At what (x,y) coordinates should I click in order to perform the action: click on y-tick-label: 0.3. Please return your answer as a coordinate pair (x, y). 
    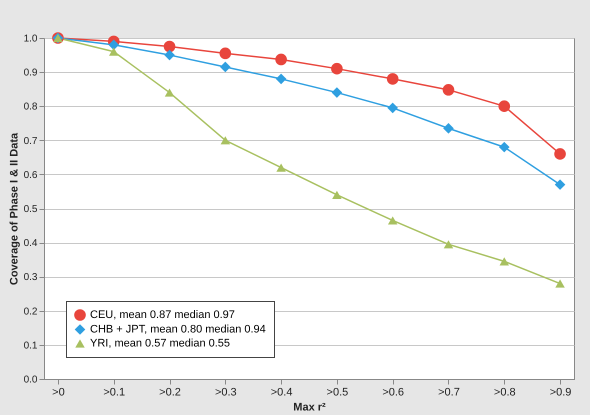
    Looking at the image, I should click on (31, 278).